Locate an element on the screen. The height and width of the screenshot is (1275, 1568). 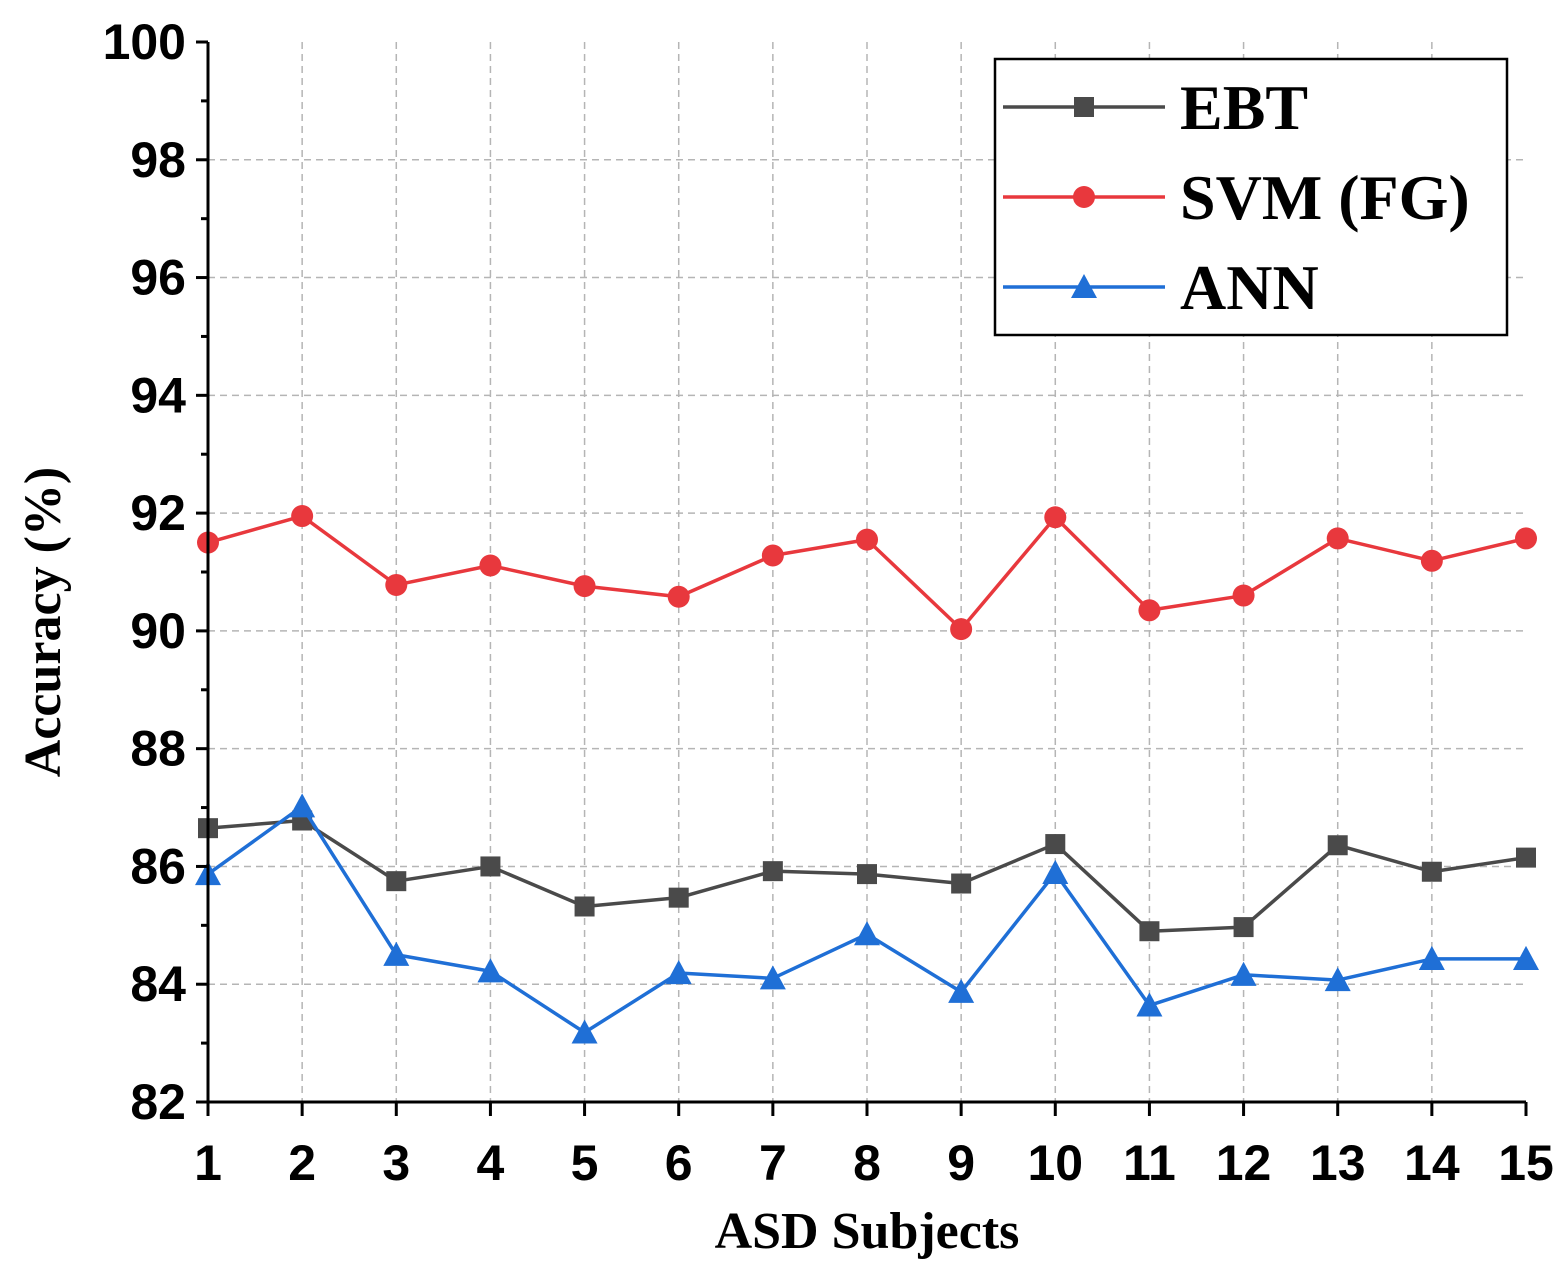
y-tick-label: 84 is located at coordinates (158, 984).